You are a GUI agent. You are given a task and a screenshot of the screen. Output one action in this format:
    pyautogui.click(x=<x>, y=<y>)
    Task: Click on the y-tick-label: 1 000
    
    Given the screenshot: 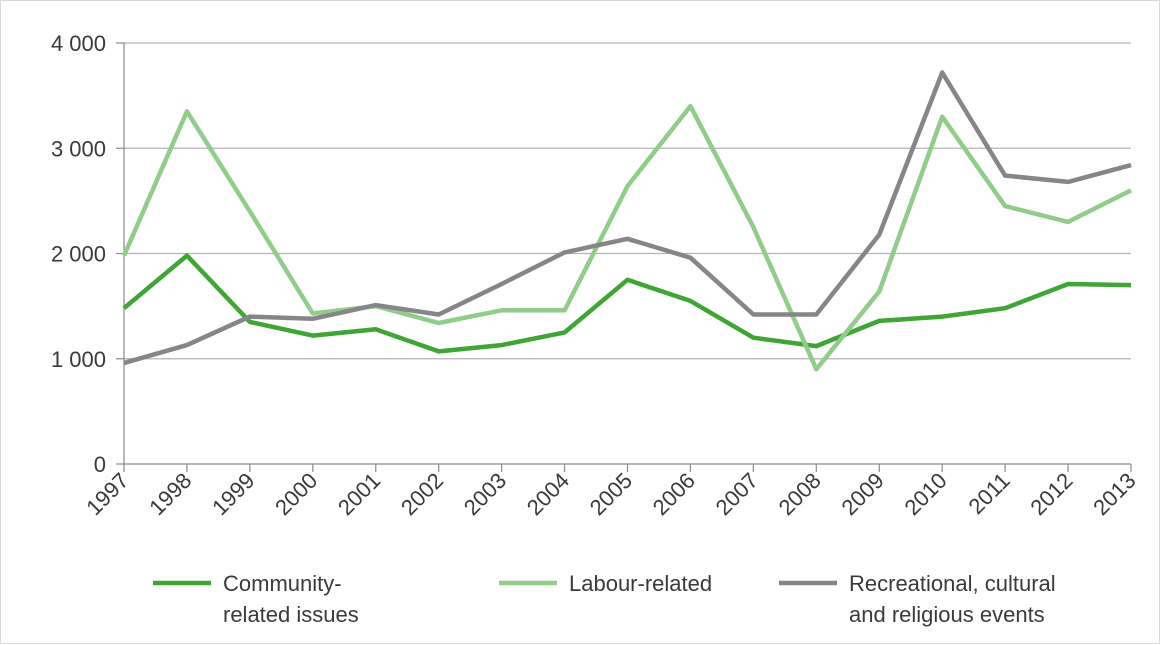 What is the action you would take?
    pyautogui.click(x=78, y=359)
    